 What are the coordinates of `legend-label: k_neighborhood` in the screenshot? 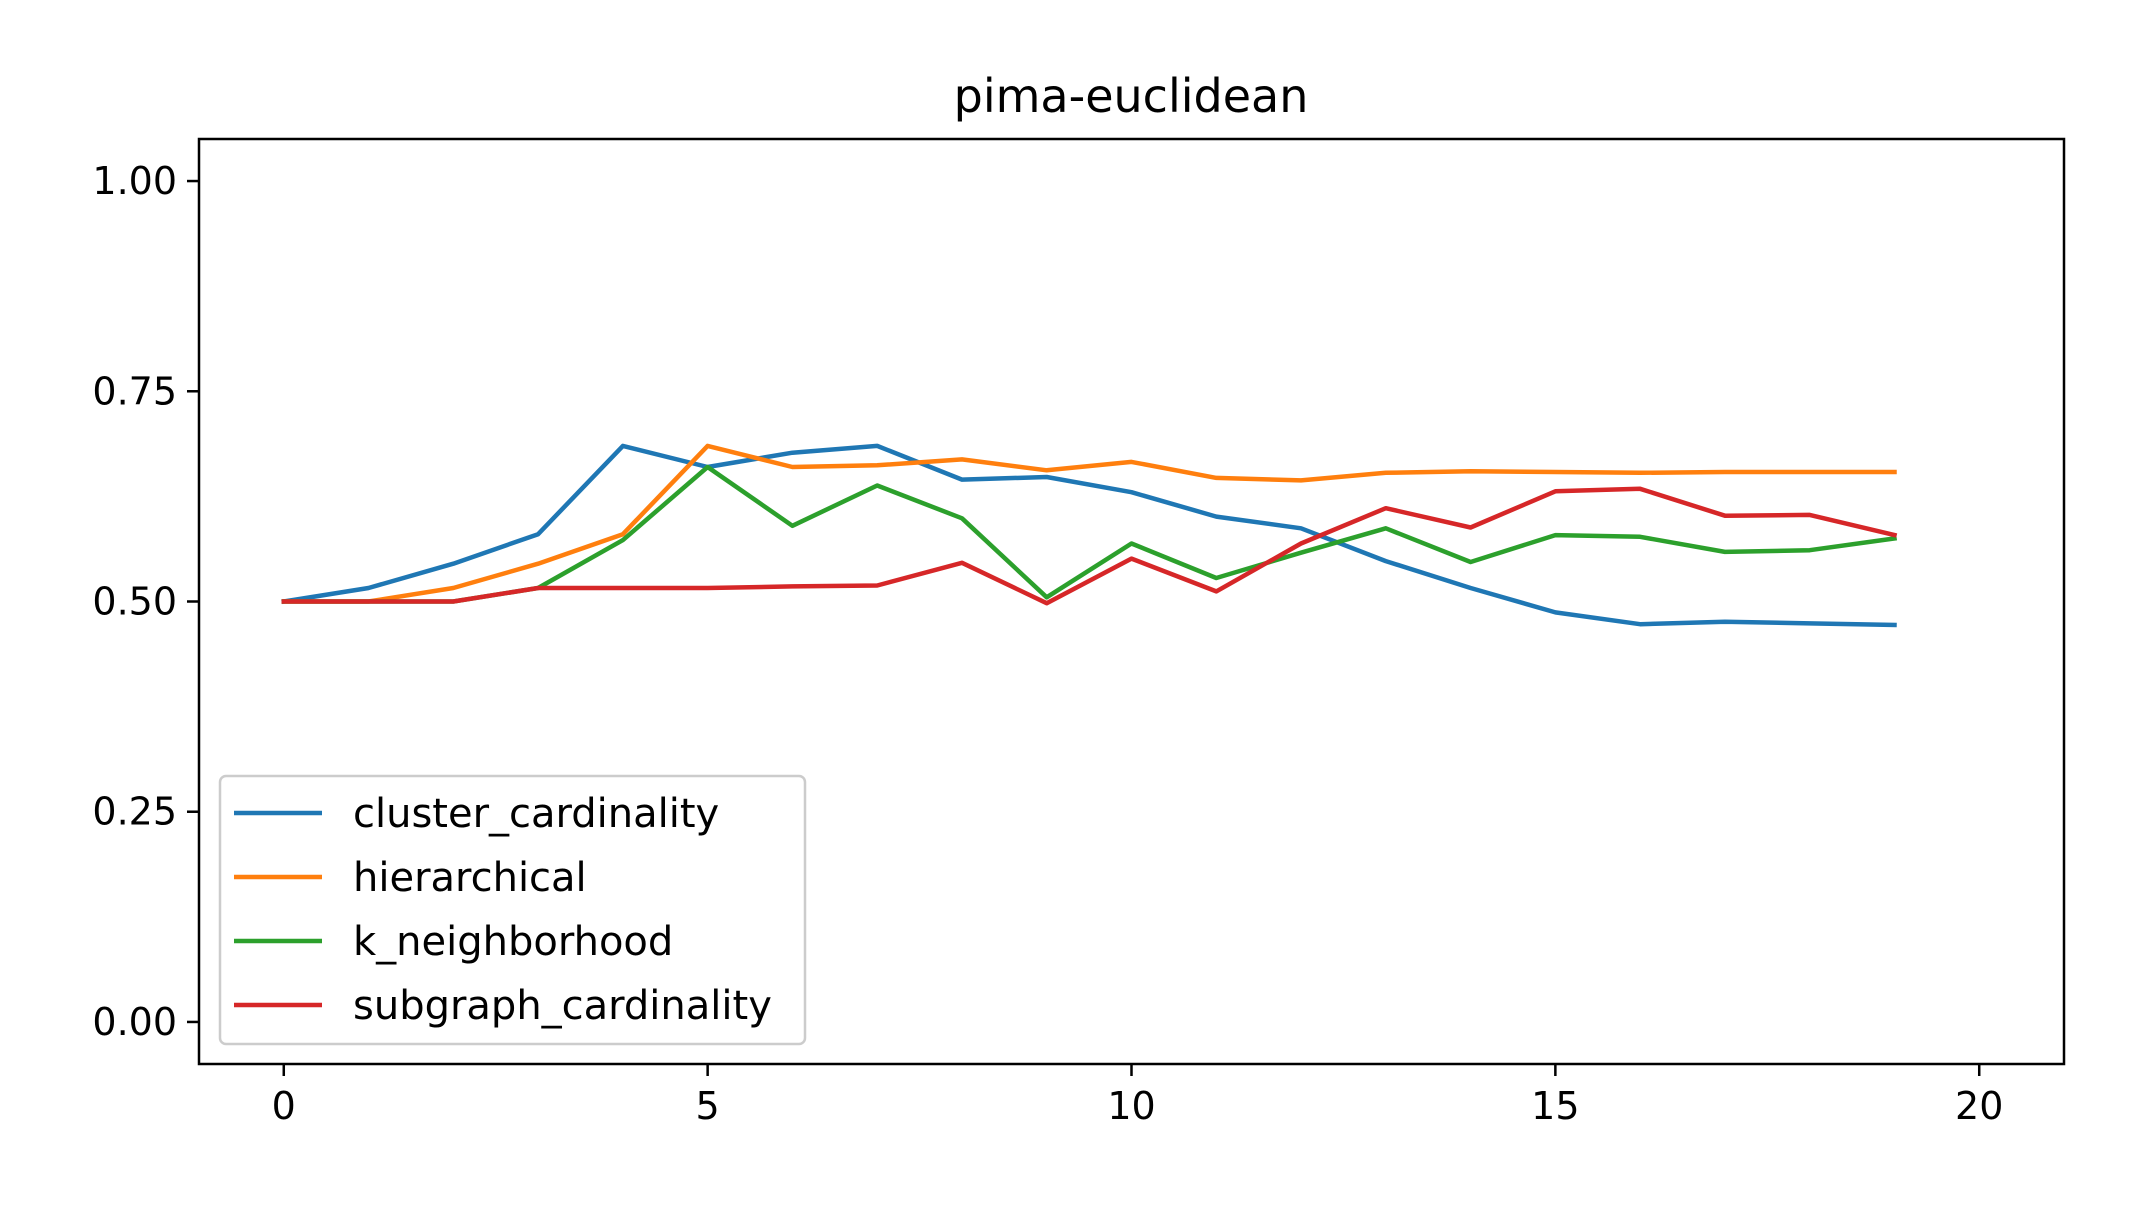 It's located at (513, 942).